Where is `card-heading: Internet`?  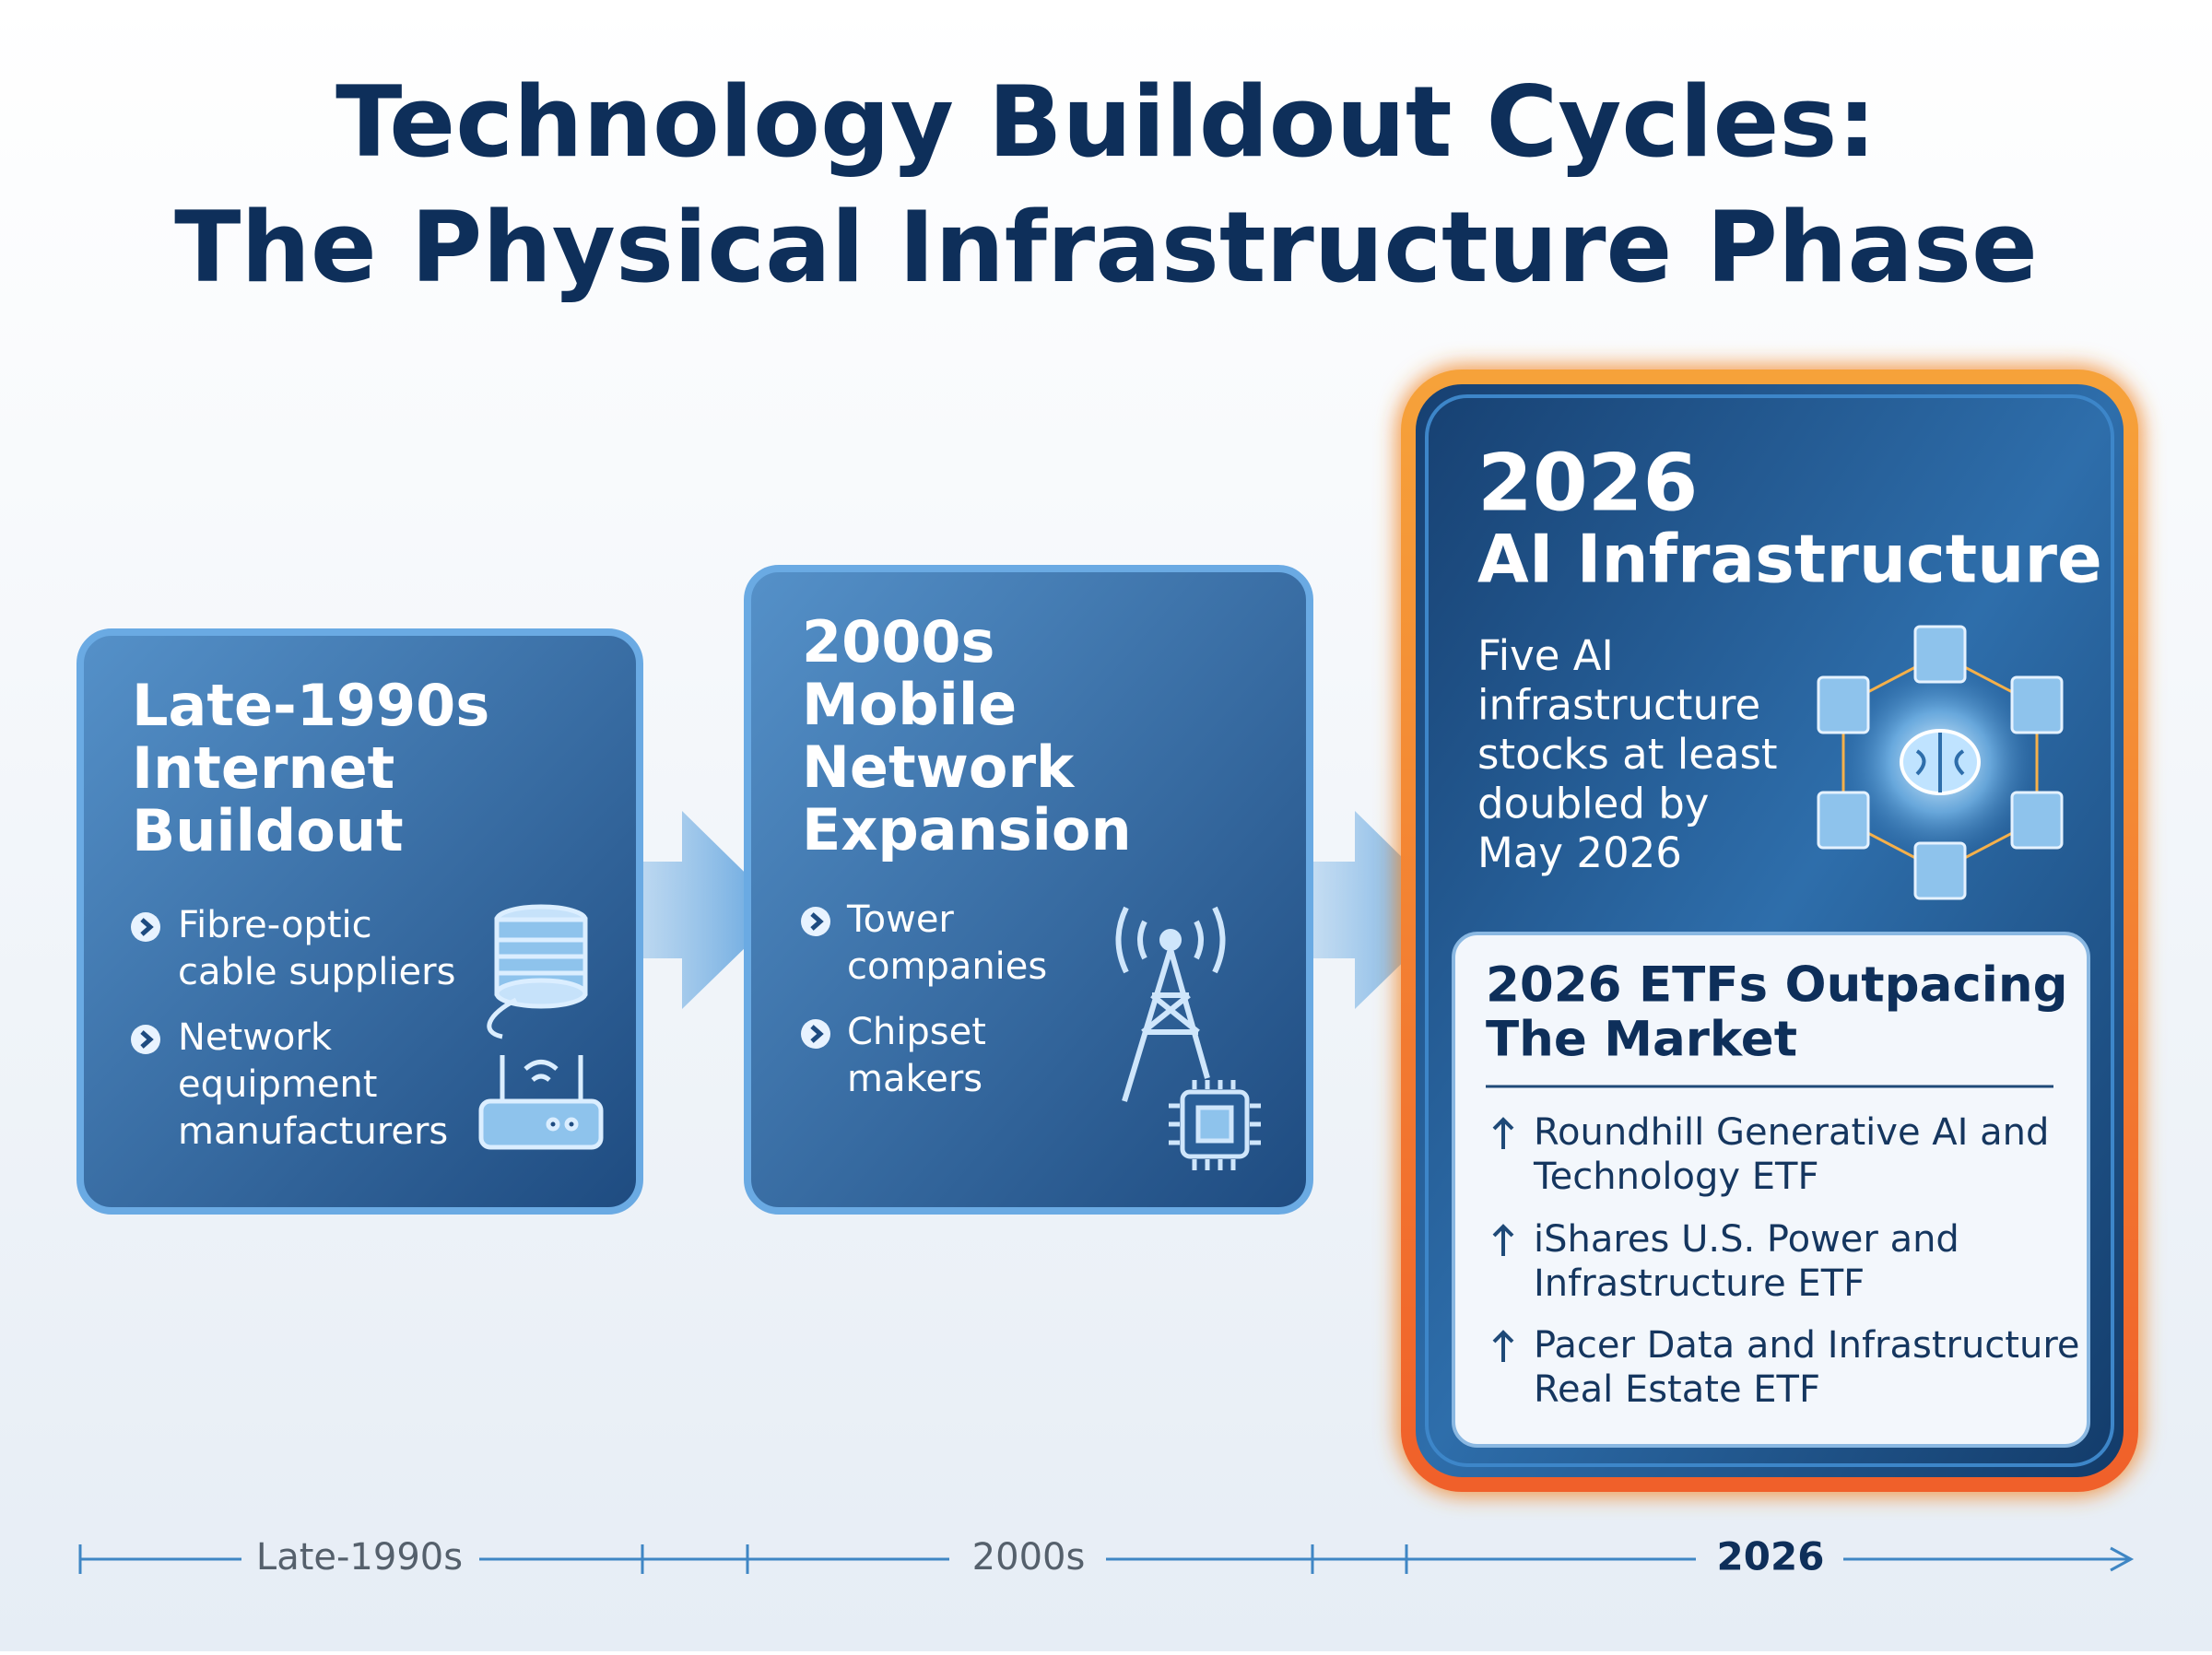
card-heading: Internet is located at coordinates (263, 768).